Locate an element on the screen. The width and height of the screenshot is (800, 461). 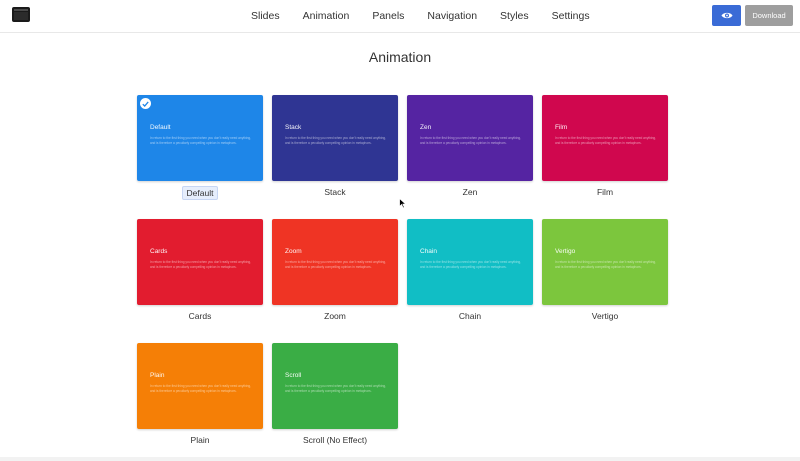
card-label-text: Chain is located at coordinates (470, 316).